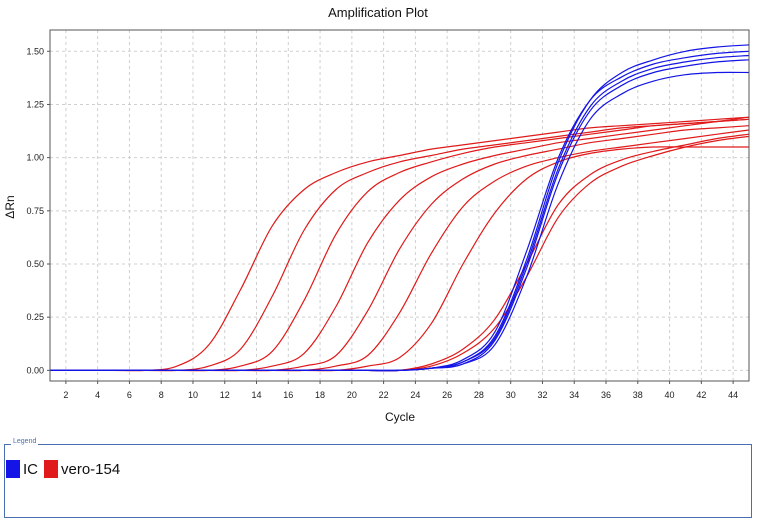  What do you see at coordinates (670, 395) in the screenshot?
I see `x-tick-label: 40` at bounding box center [670, 395].